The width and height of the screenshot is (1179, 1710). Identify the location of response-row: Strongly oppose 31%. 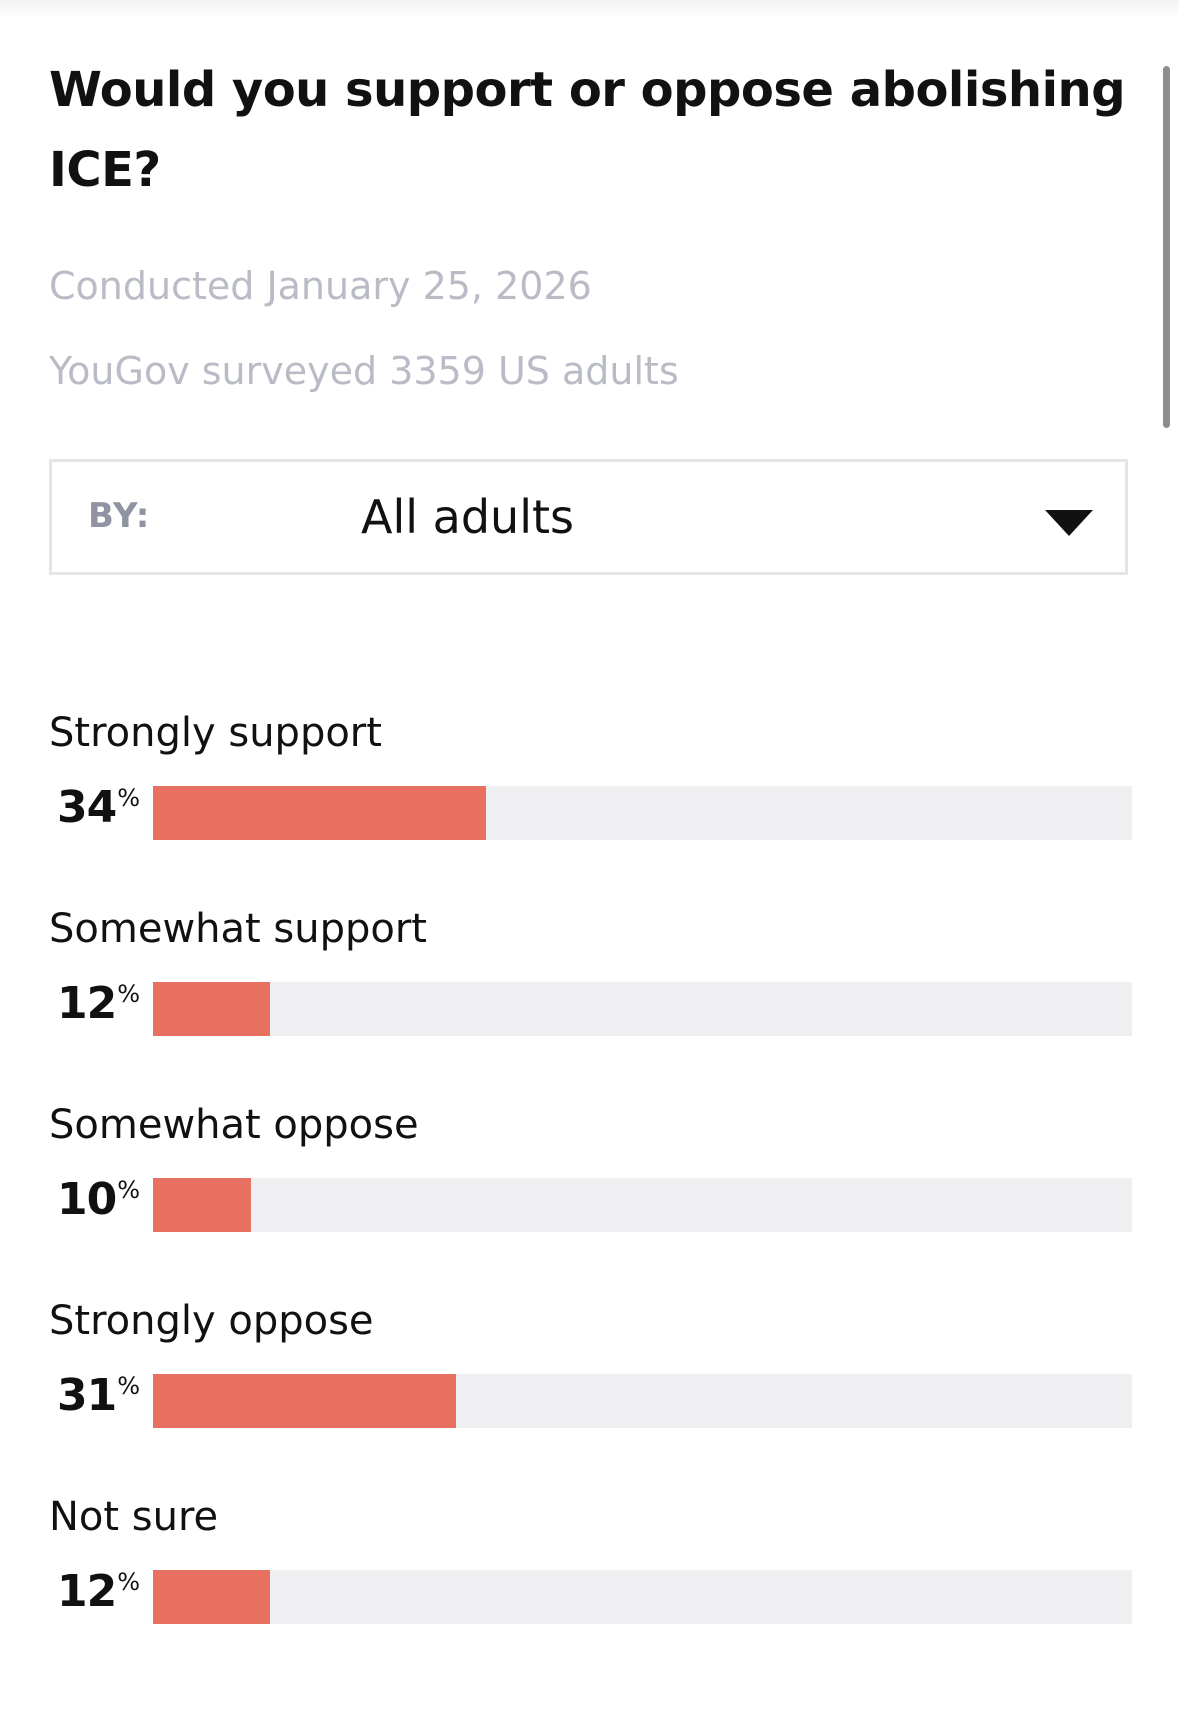
(589, 1373).